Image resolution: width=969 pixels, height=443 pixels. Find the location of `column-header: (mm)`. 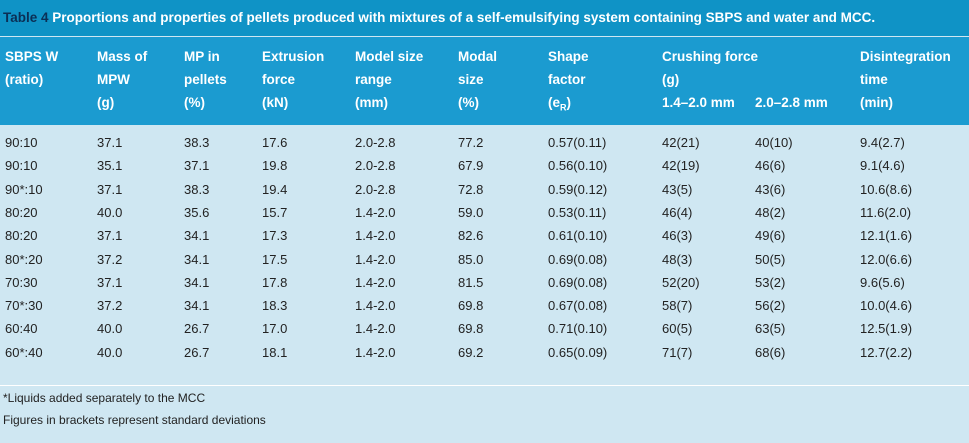

column-header: (mm) is located at coordinates (371, 102).